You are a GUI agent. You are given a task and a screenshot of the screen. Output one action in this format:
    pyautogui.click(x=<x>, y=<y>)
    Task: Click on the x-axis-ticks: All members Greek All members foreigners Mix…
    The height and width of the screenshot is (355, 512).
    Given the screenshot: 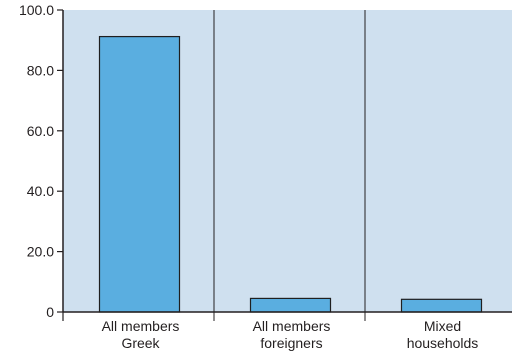 What is the action you would take?
    pyautogui.click(x=290, y=334)
    